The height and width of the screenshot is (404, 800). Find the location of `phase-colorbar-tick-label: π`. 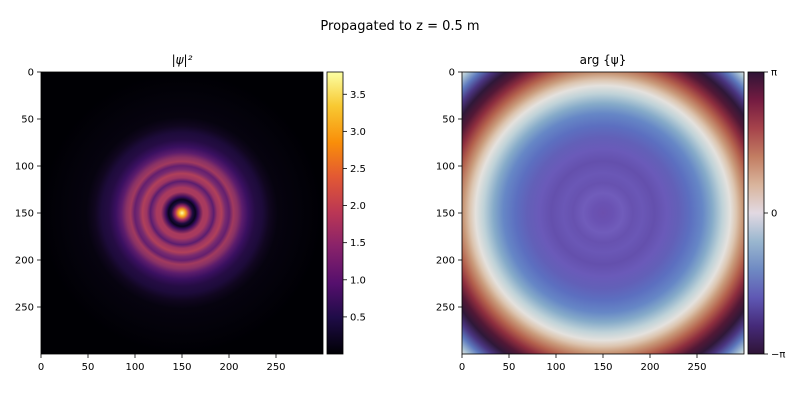

phase-colorbar-tick-label: π is located at coordinates (774, 73).